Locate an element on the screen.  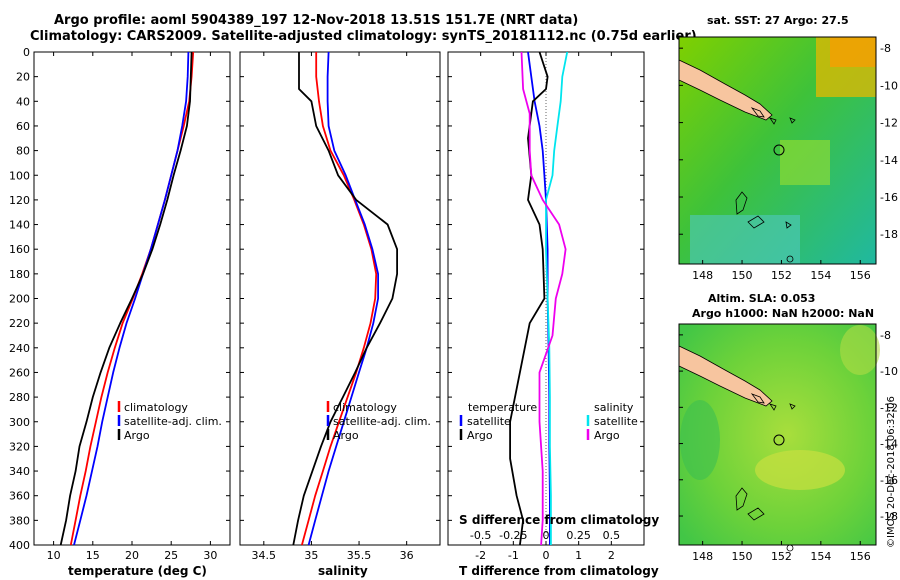
x-tick-label: -2 is located at coordinates (480, 555).